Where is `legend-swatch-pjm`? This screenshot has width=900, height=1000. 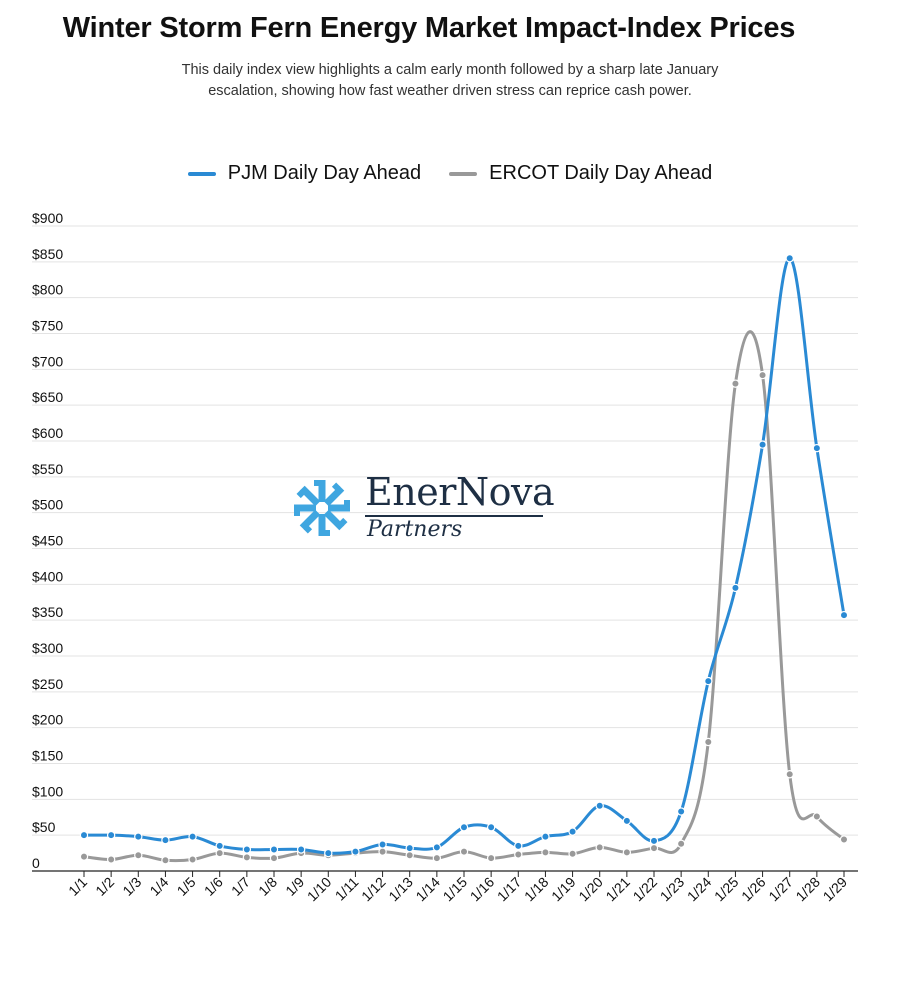 legend-swatch-pjm is located at coordinates (201, 173).